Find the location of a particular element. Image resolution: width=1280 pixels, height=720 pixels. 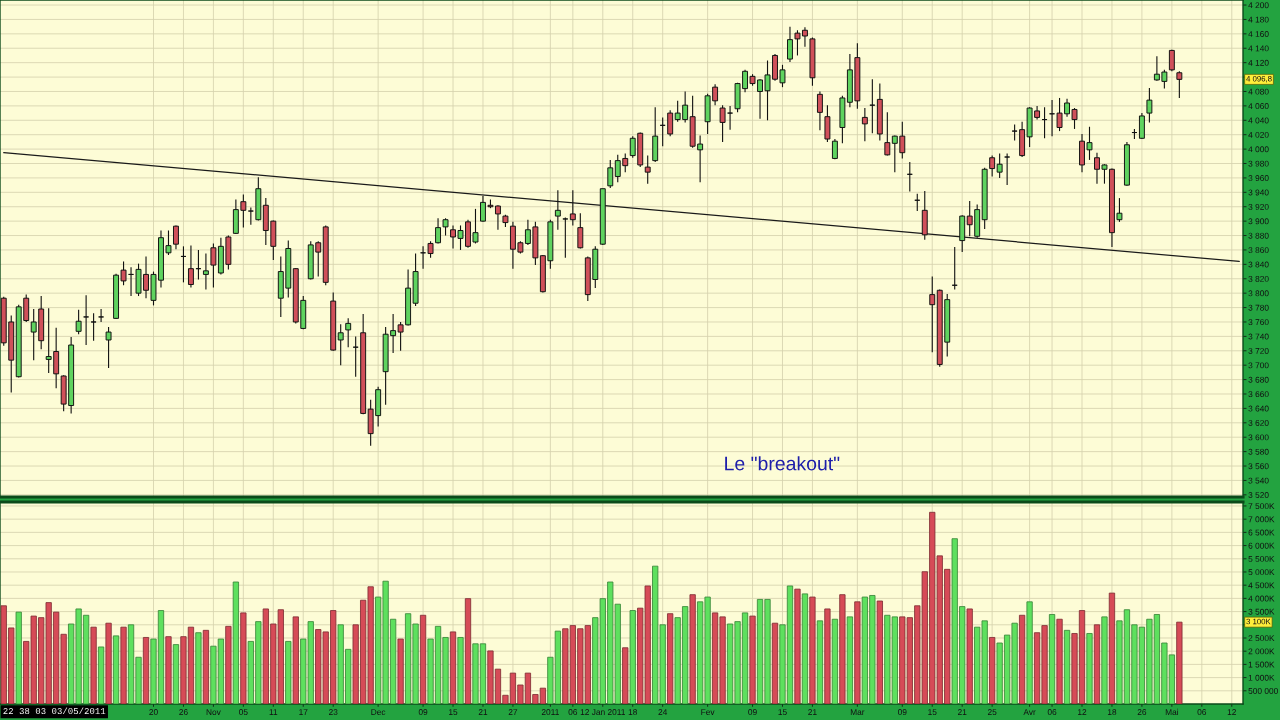

x-tick-label: 06 is located at coordinates (1052, 712).